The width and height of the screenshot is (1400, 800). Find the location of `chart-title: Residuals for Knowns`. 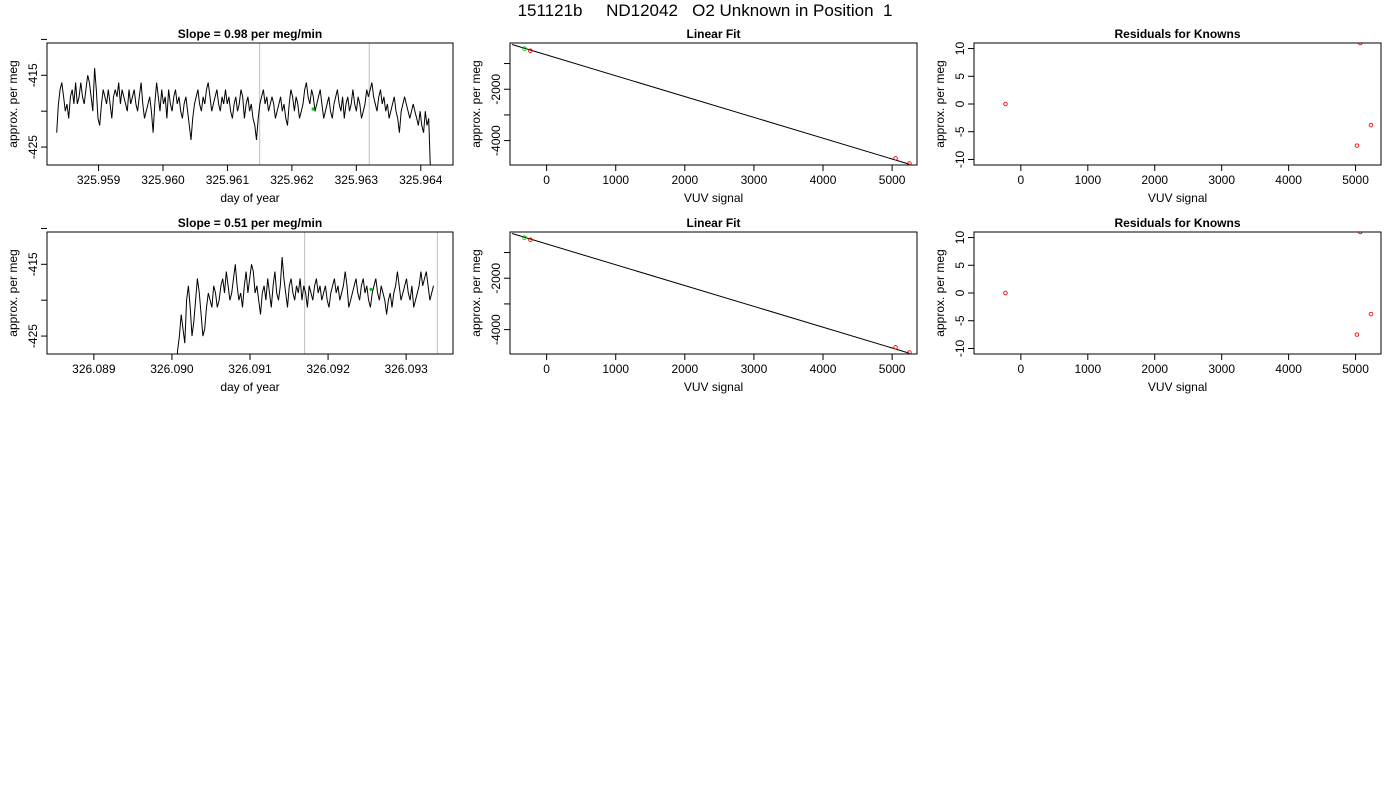

chart-title: Residuals for Knowns is located at coordinates (1177, 34).